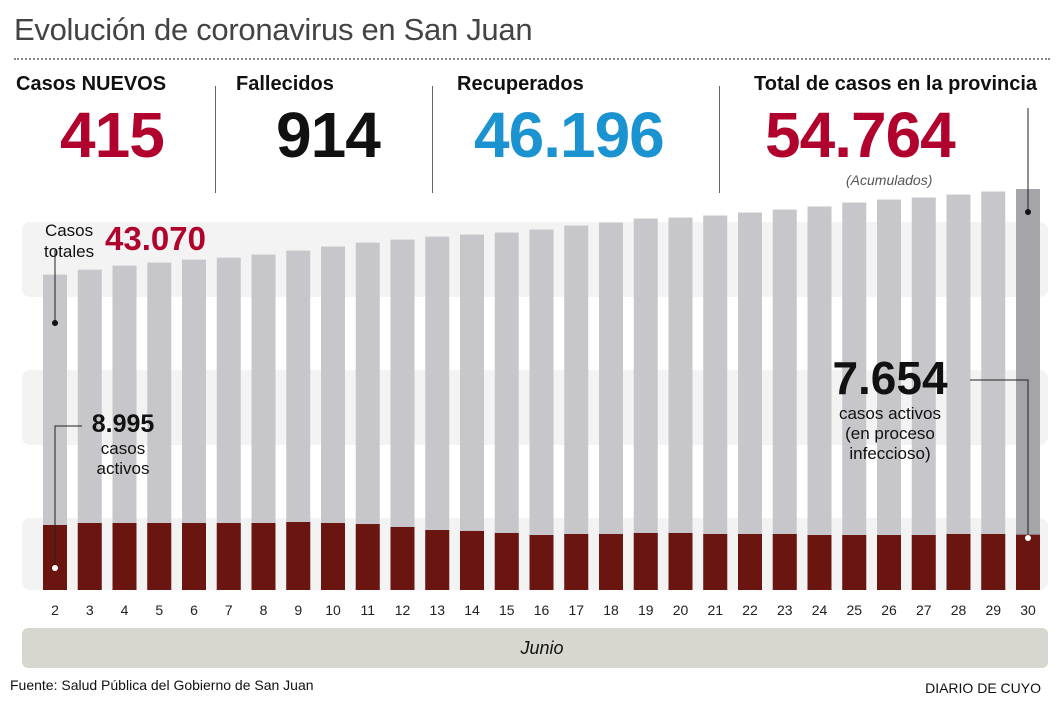  Describe the element at coordinates (123, 468) in the screenshot. I see `activos-start-label: activos` at that location.